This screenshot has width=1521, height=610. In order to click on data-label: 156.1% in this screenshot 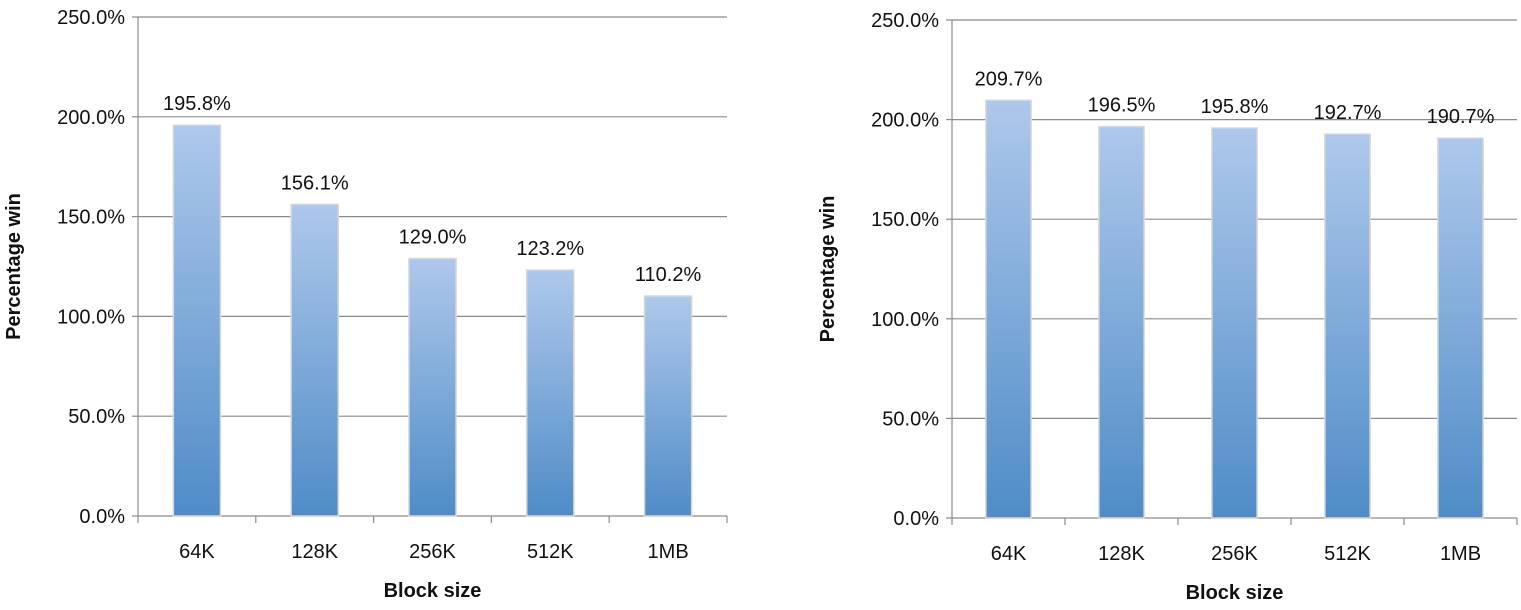, I will do `click(315, 183)`.